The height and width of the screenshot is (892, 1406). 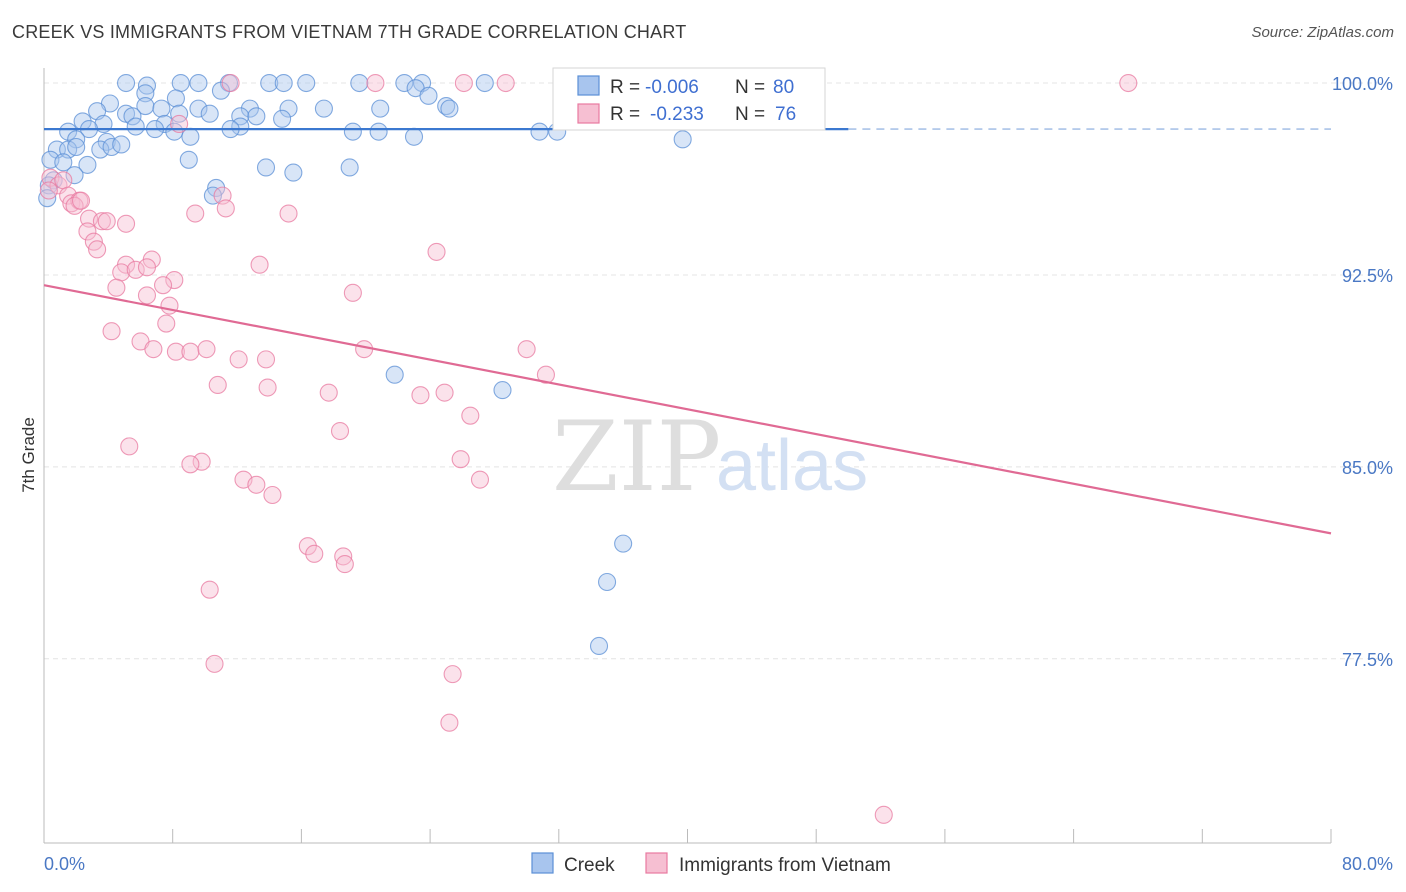 What do you see at coordinates (710, 457) in the screenshot?
I see `watermark: ZIP atlas` at bounding box center [710, 457].